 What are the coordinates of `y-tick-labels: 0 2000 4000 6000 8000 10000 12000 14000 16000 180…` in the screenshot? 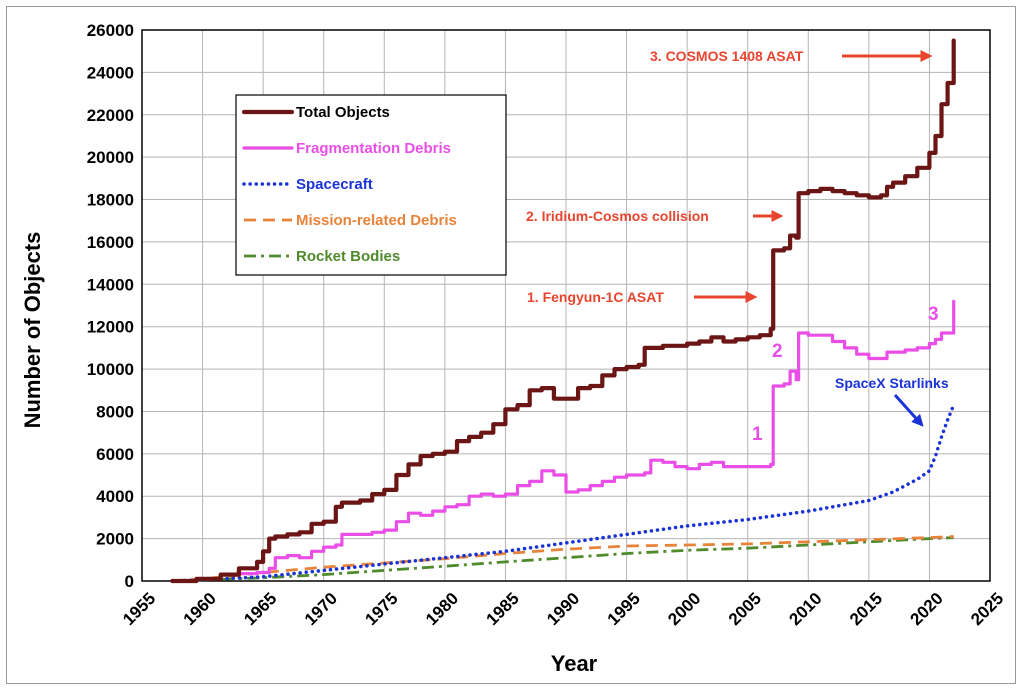 It's located at (110, 306).